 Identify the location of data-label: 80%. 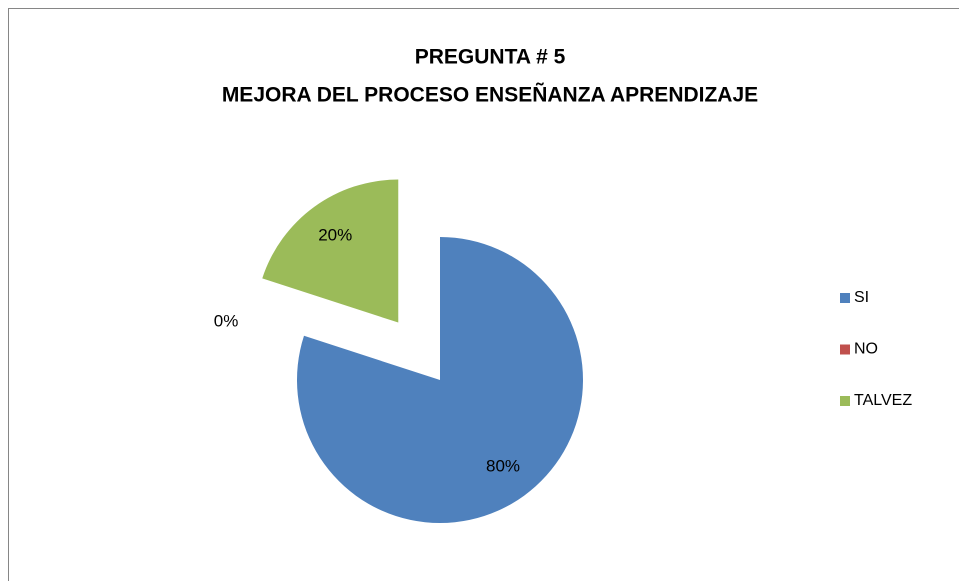
(503, 465).